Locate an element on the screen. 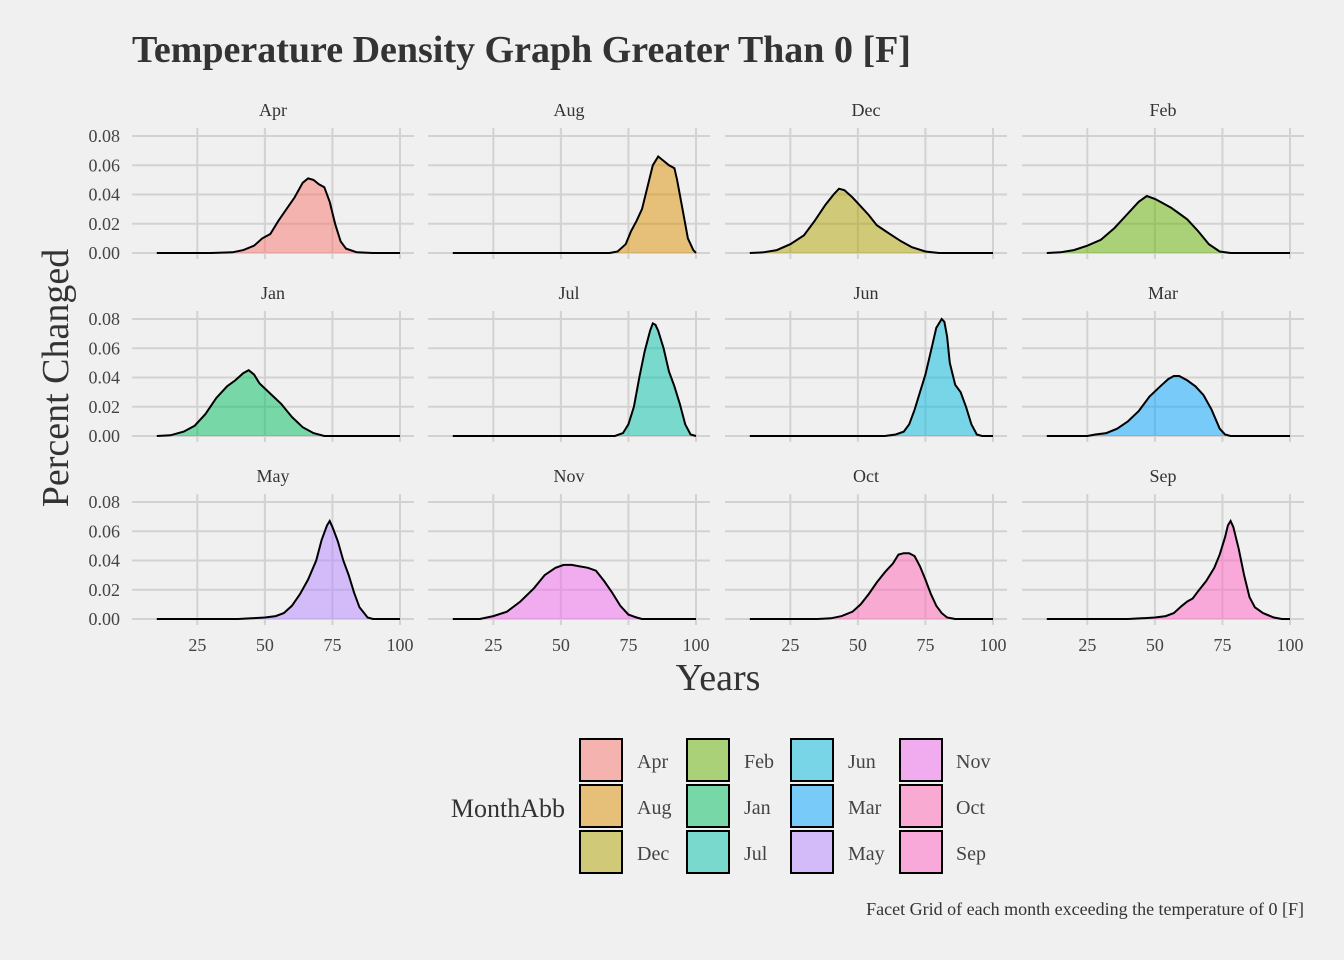  legend-label-mar: Mar is located at coordinates (865, 808).